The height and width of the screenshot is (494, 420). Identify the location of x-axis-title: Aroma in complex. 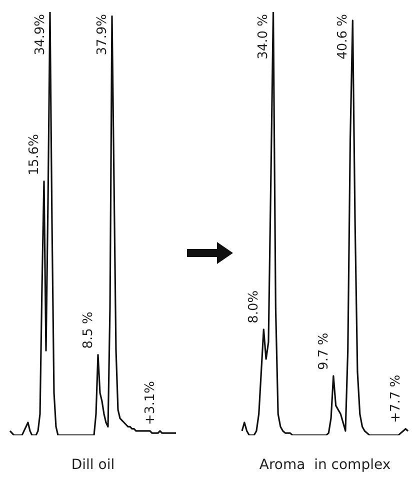
(325, 465).